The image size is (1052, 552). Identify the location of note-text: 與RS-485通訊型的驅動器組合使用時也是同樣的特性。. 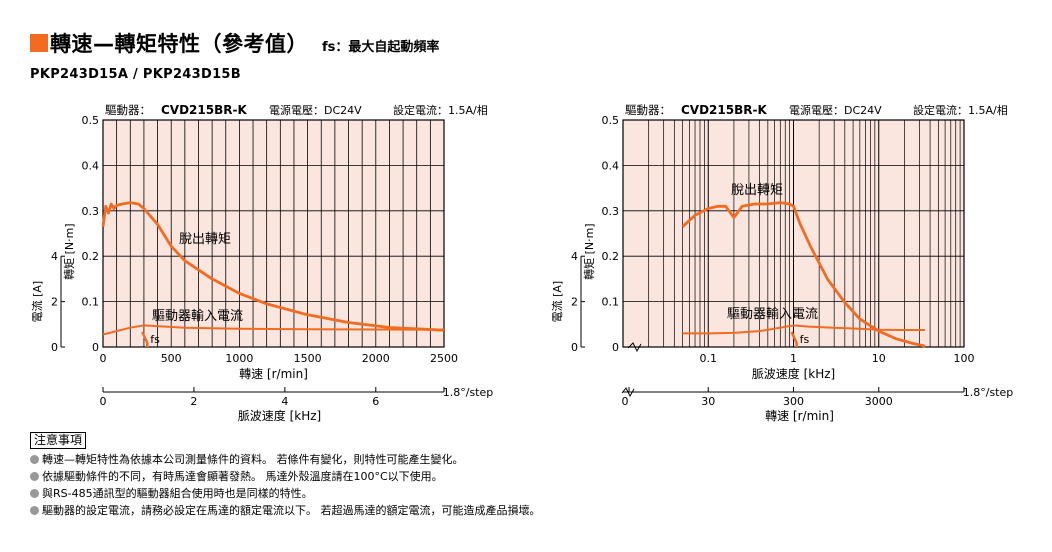
(177, 493).